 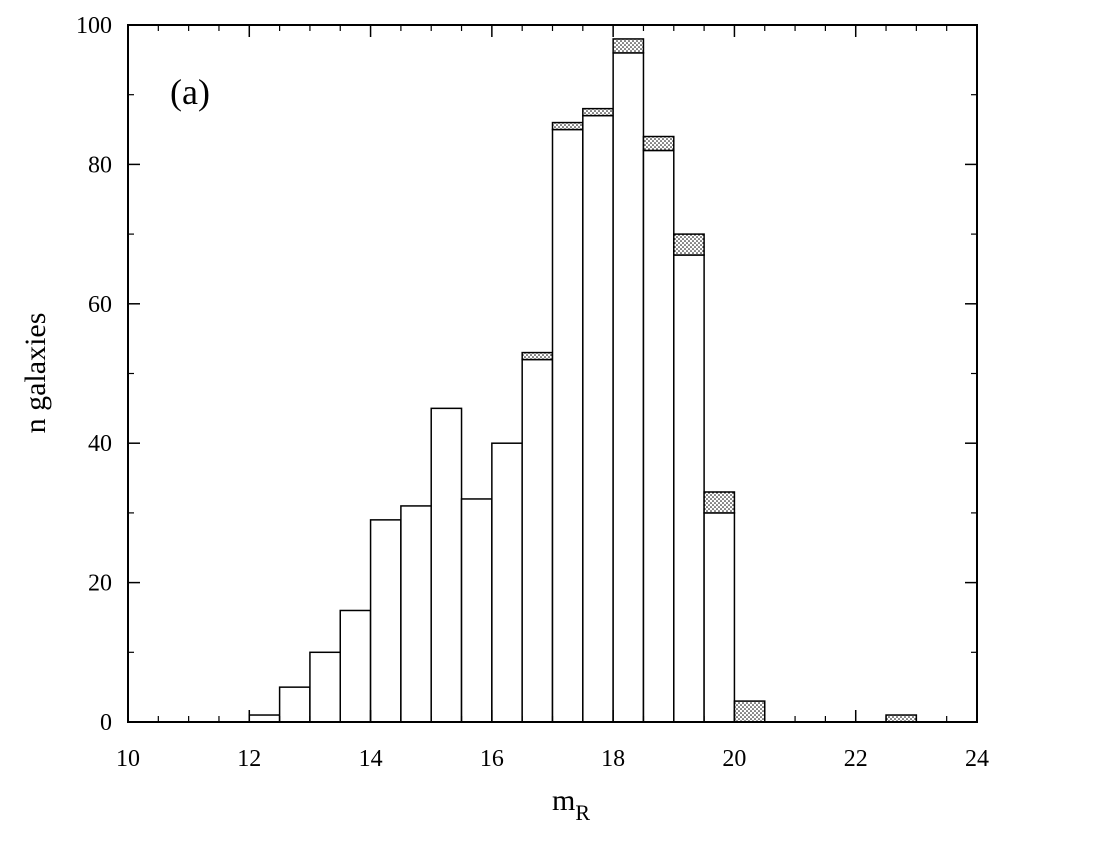 What do you see at coordinates (977, 759) in the screenshot?
I see `x-tick-label: 24` at bounding box center [977, 759].